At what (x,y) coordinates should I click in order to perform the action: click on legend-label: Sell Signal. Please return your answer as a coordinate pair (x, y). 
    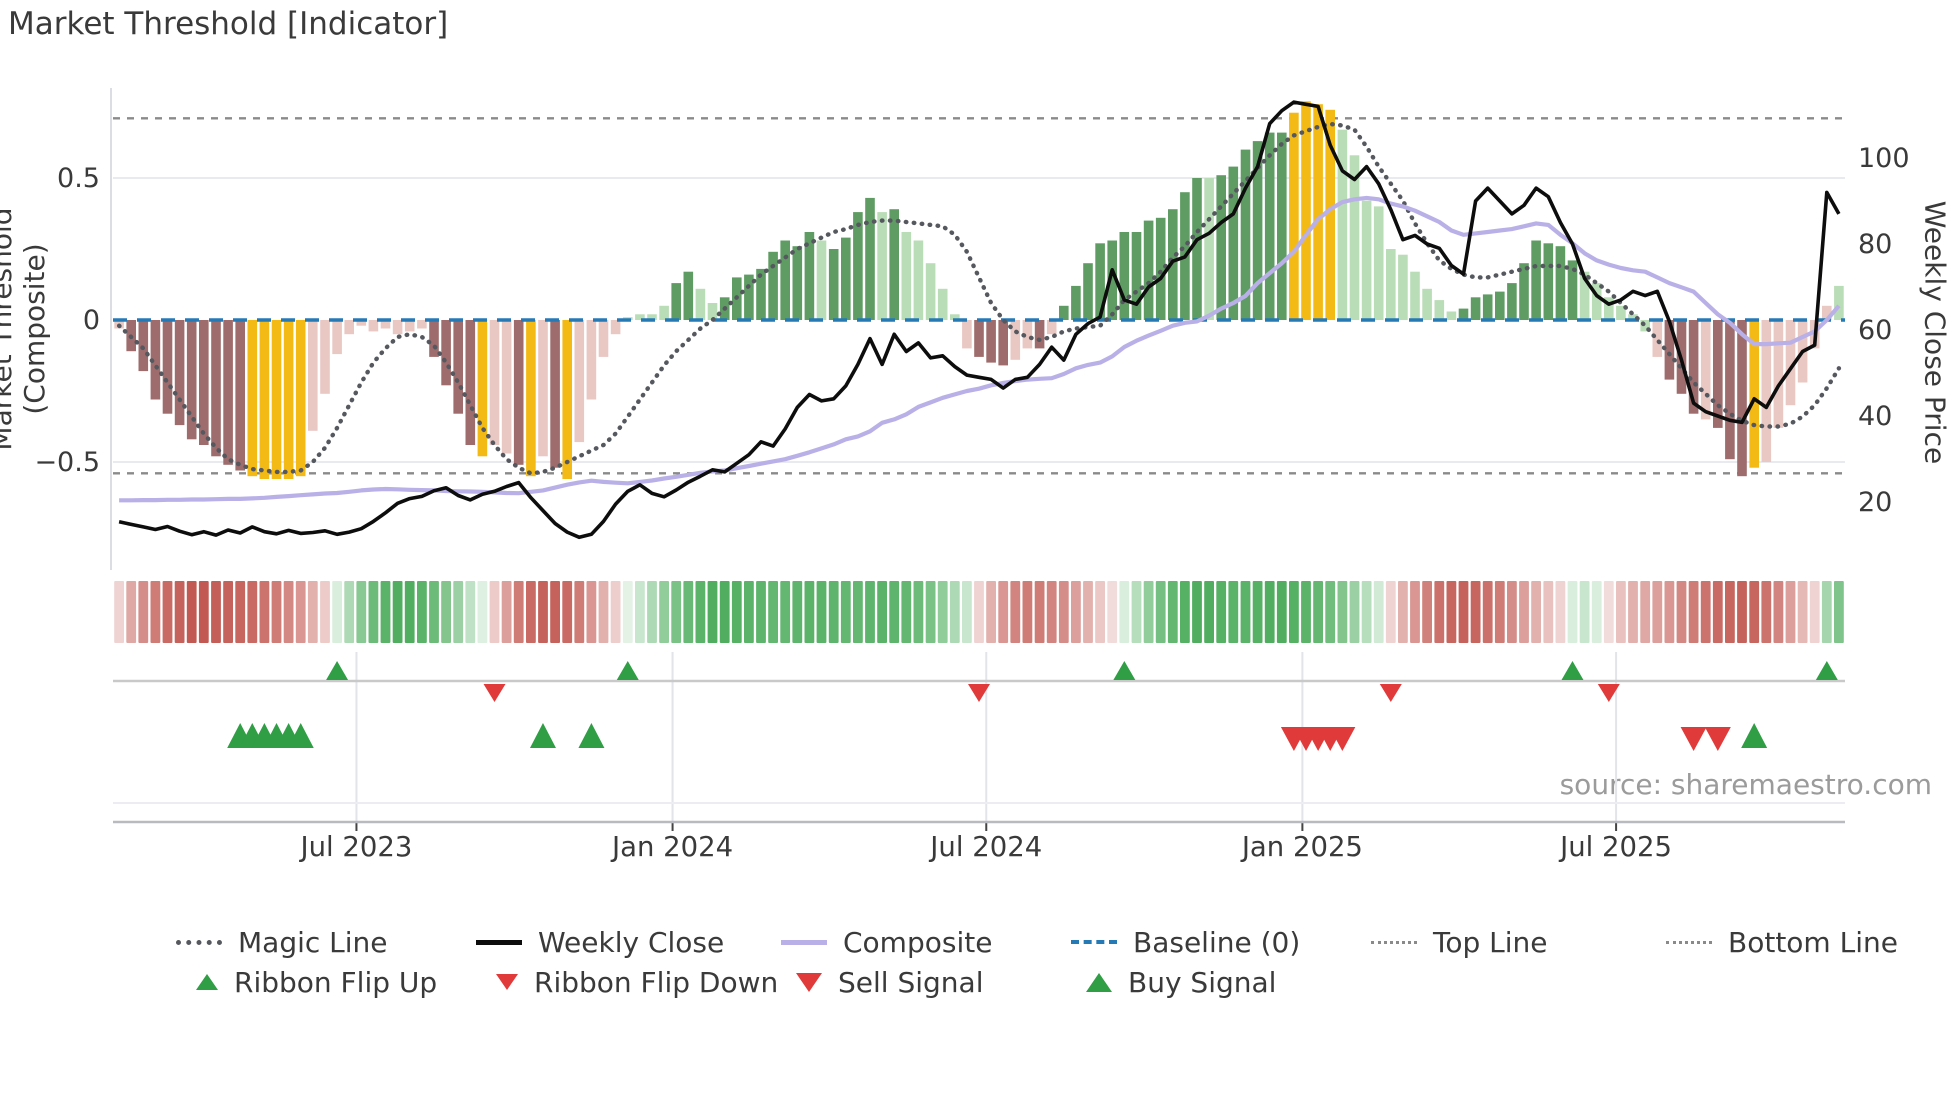
    Looking at the image, I should click on (911, 982).